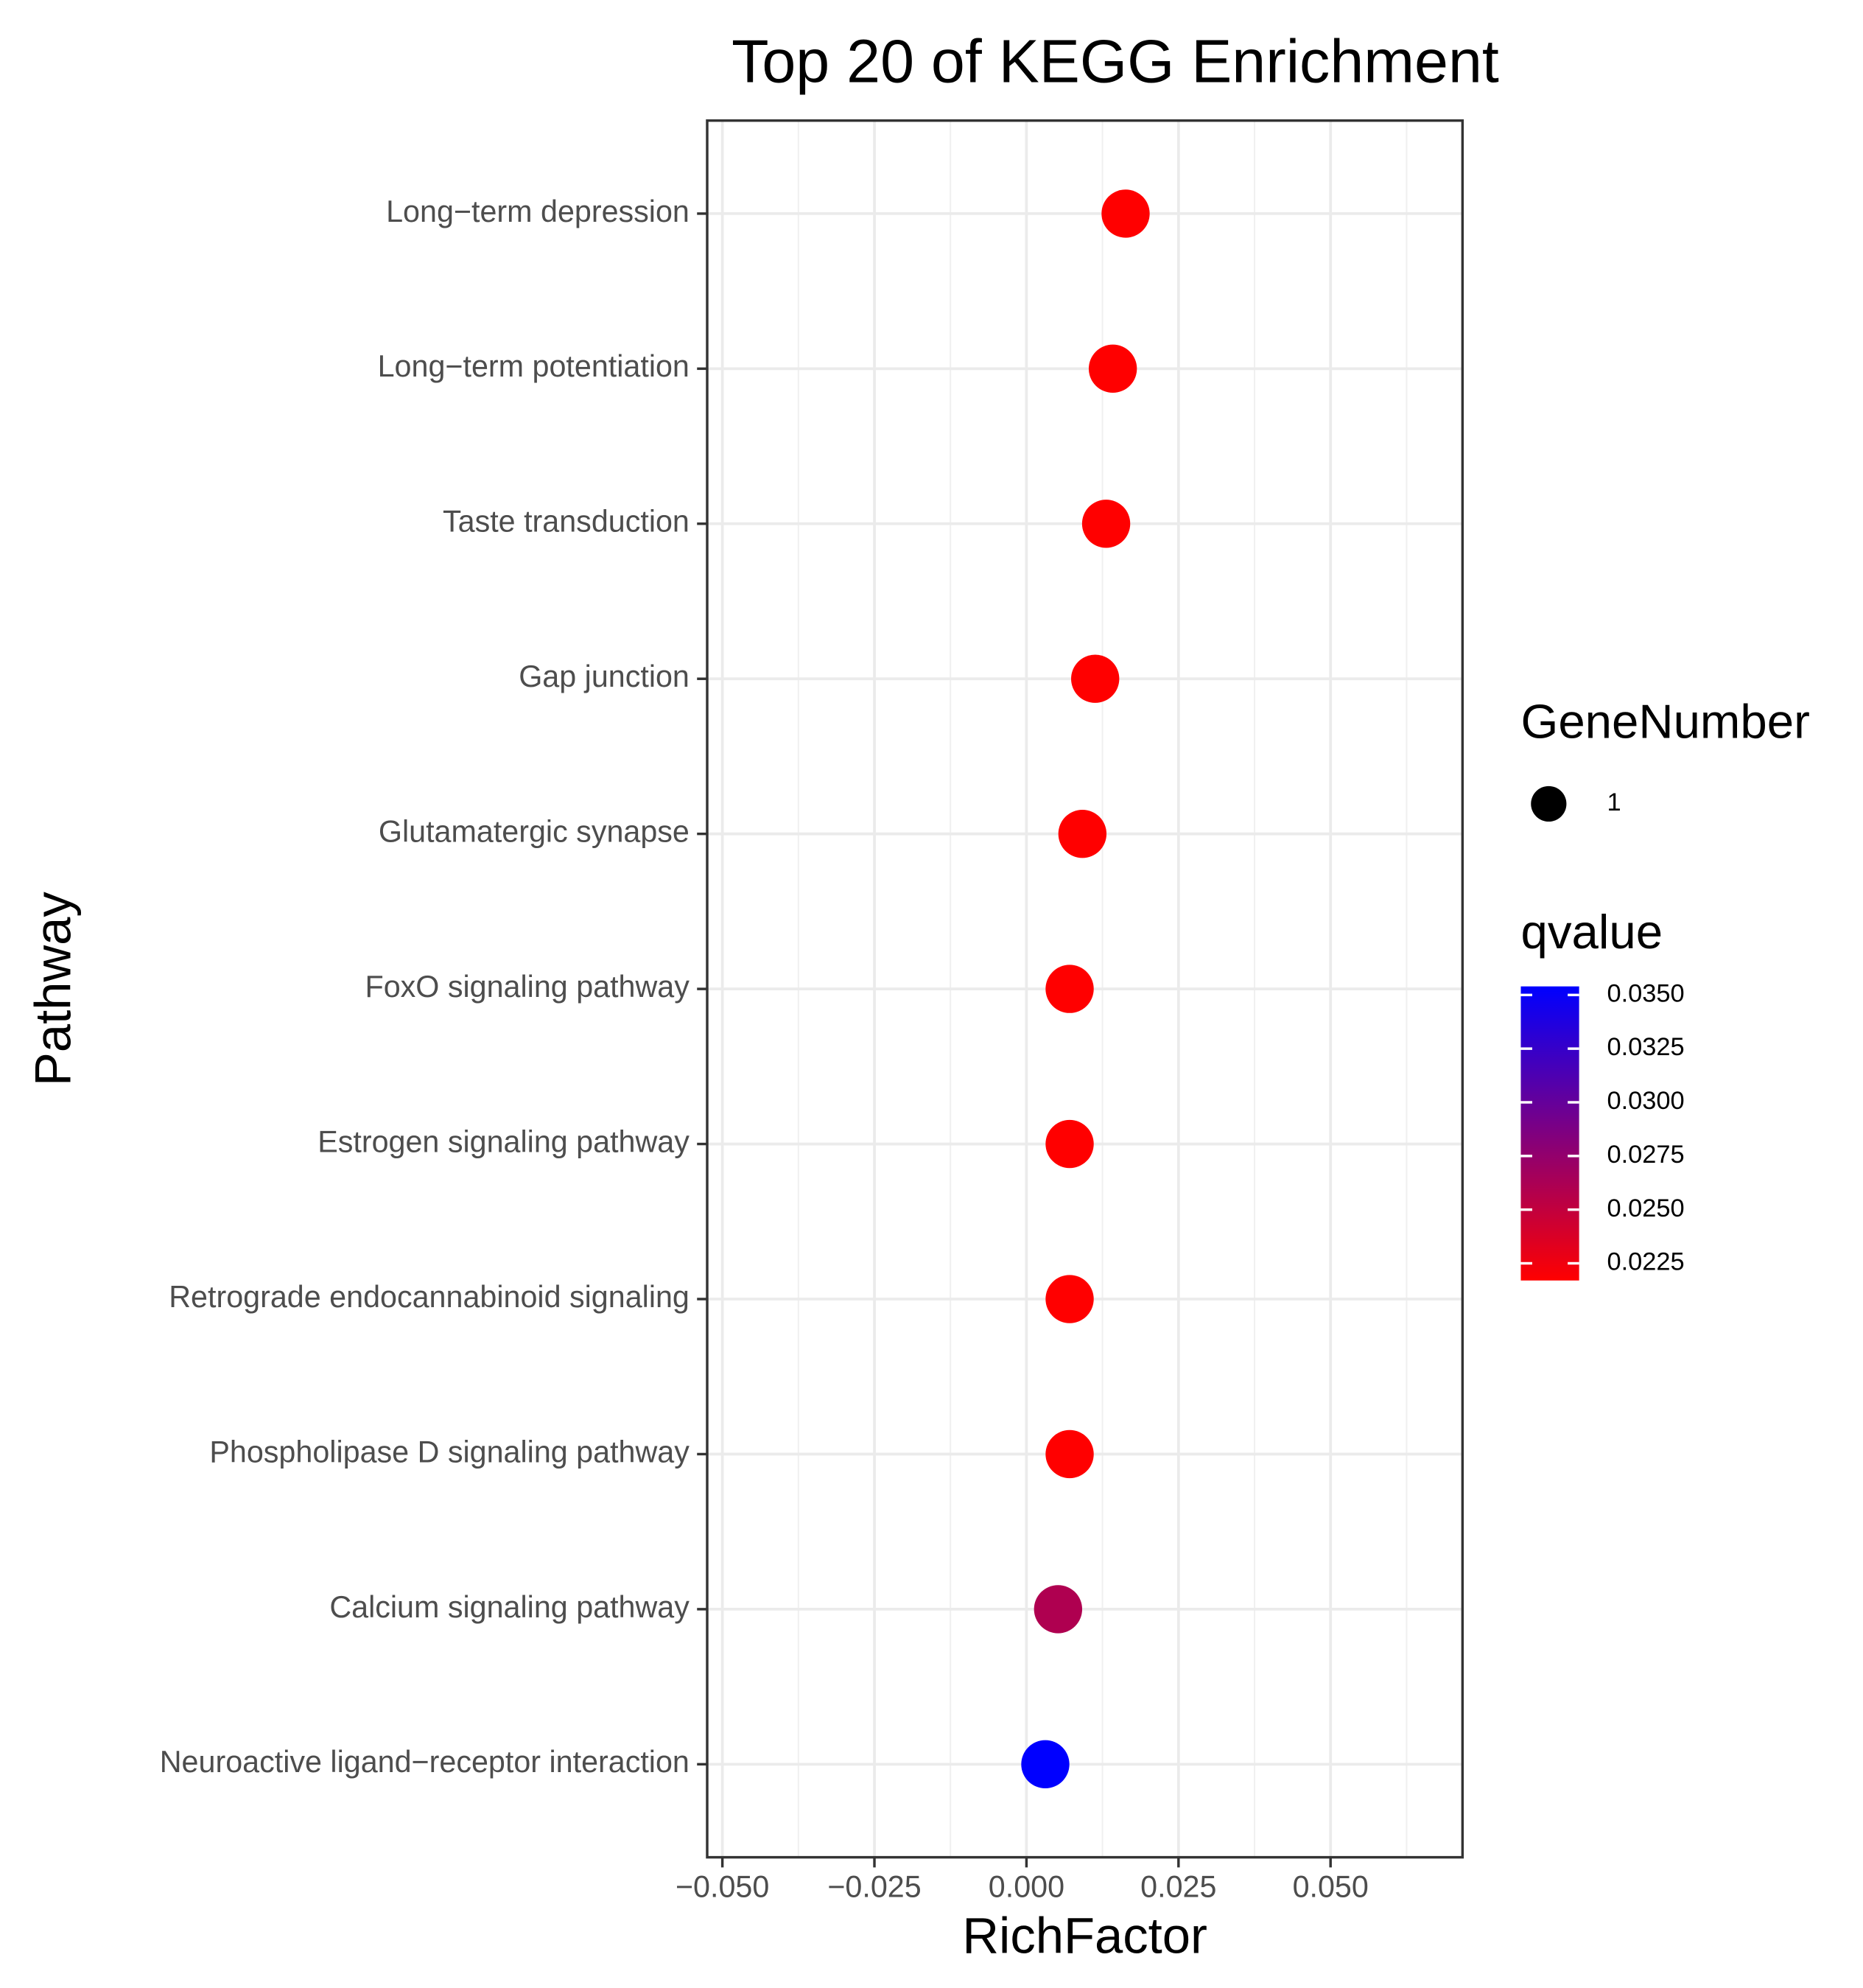 This screenshot has height=1988, width=1863. What do you see at coordinates (425, 1762) in the screenshot?
I see `y-tick-label: Neuroactive ligand−receptor interaction` at bounding box center [425, 1762].